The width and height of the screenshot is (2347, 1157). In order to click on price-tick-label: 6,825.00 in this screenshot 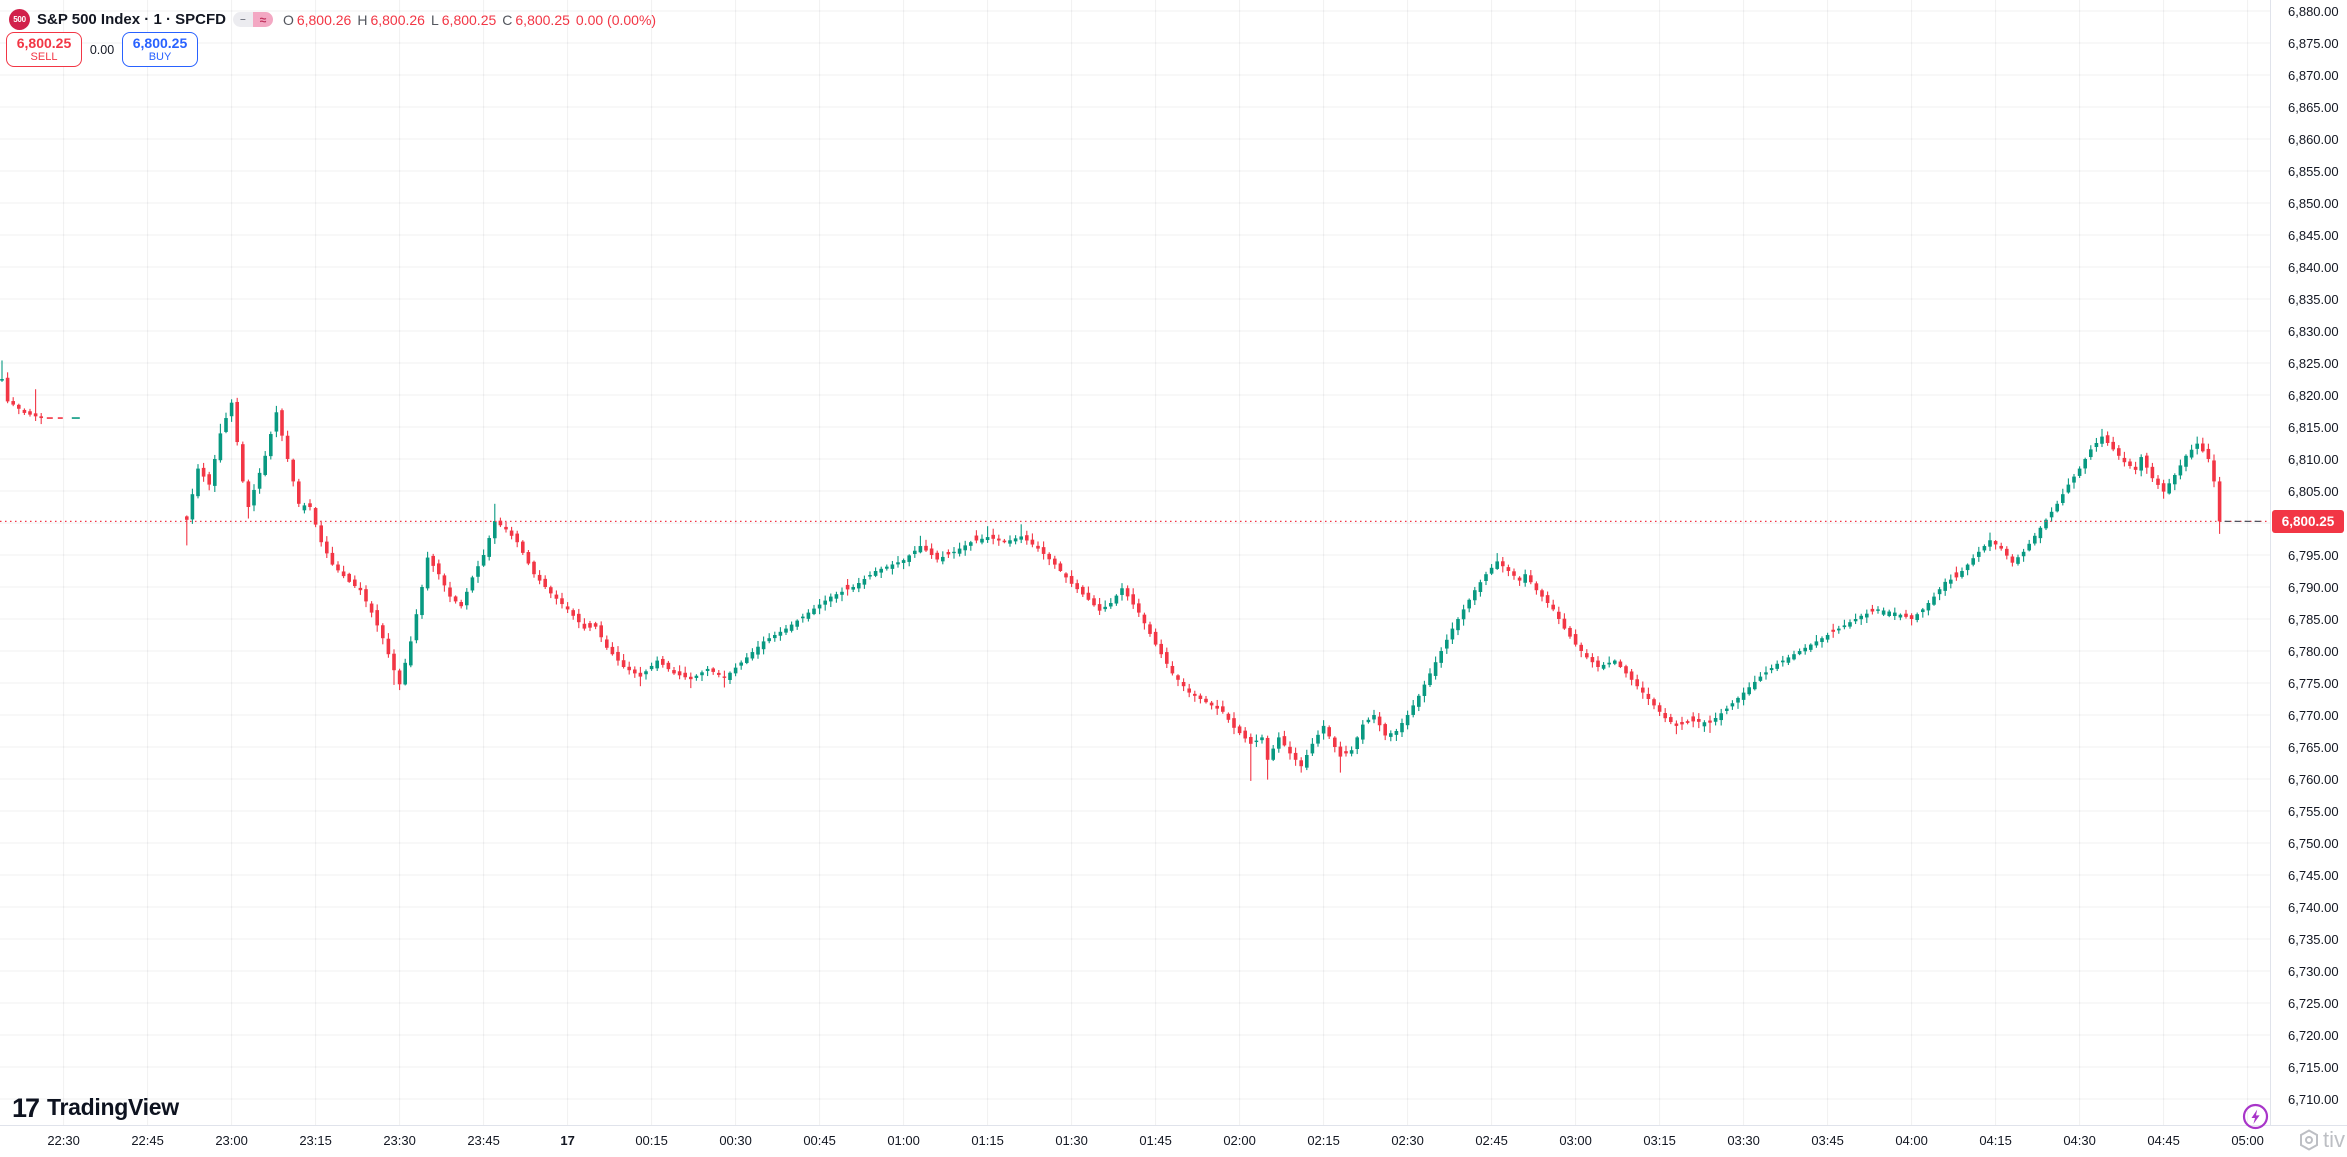, I will do `click(2313, 363)`.